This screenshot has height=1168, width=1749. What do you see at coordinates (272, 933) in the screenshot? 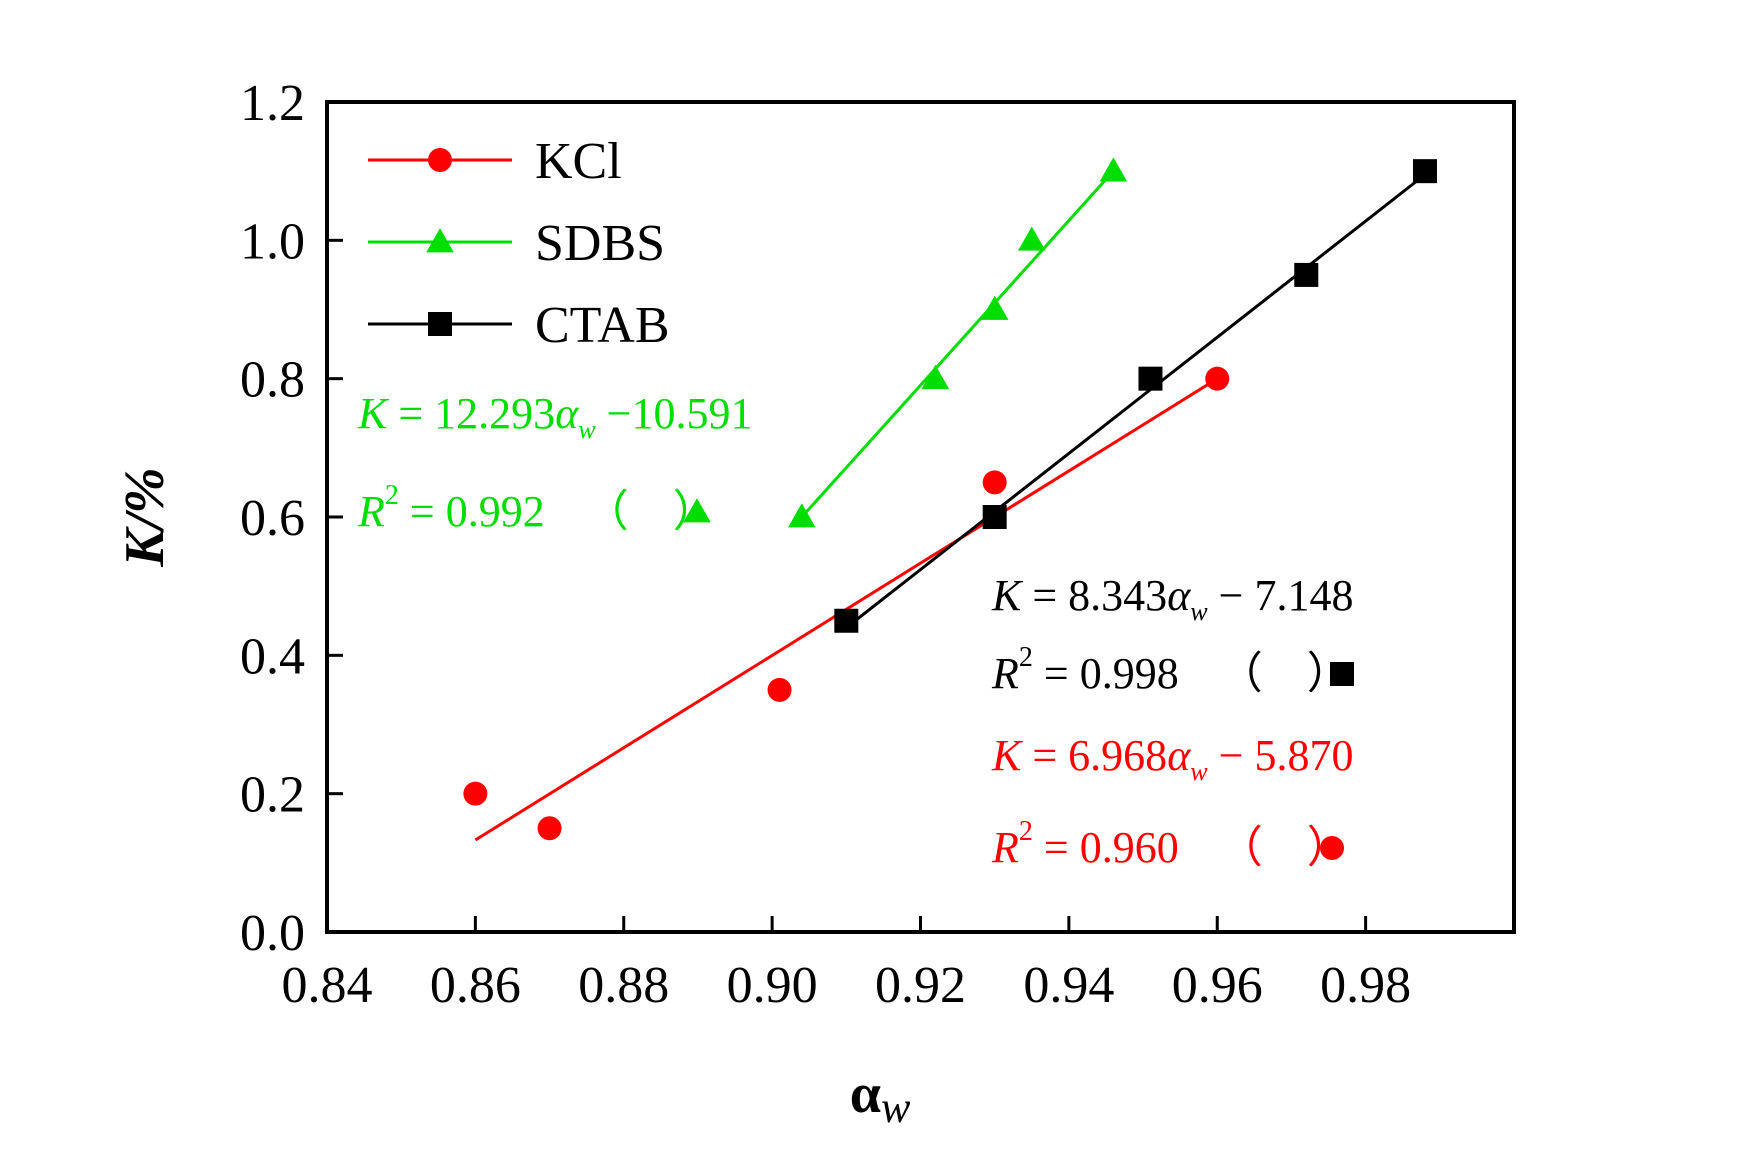
I see `y-tick-label: 0.0` at bounding box center [272, 933].